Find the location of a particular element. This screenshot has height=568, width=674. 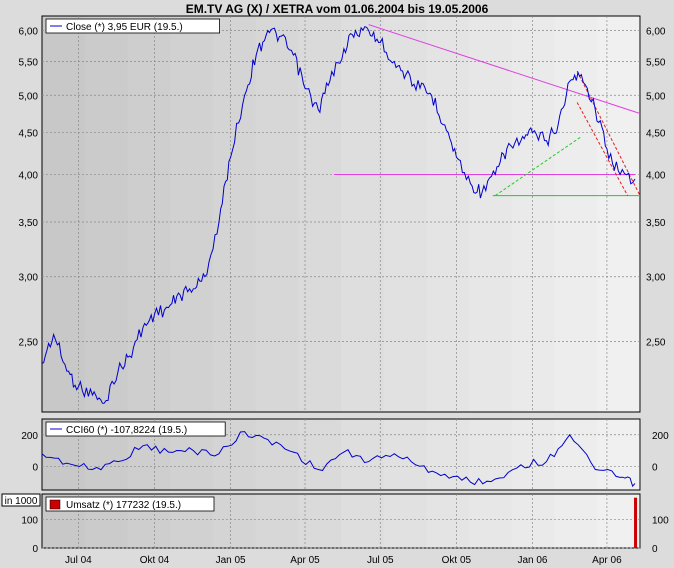

x-tick-label: Apr 05 is located at coordinates (305, 560).